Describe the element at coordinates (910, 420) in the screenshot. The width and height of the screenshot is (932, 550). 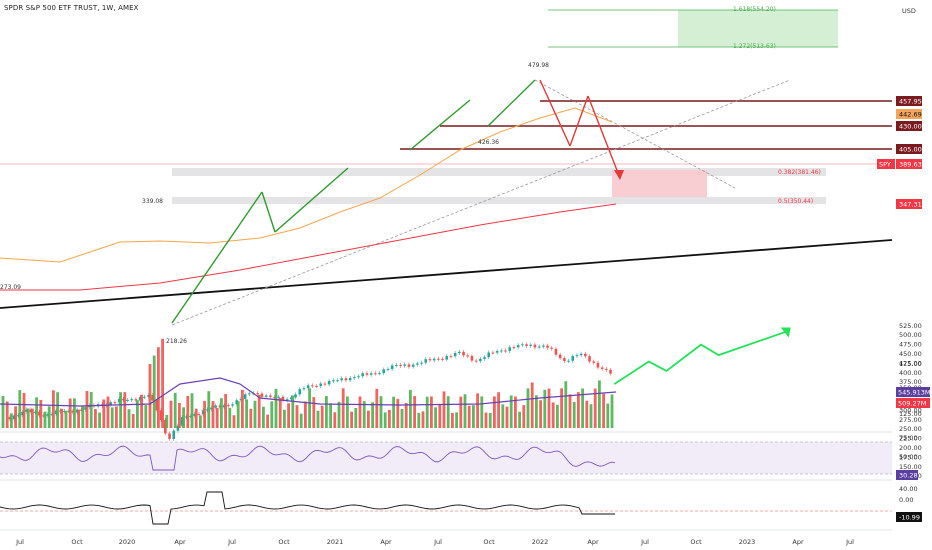
I see `price-axis-tick: 275.00` at that location.